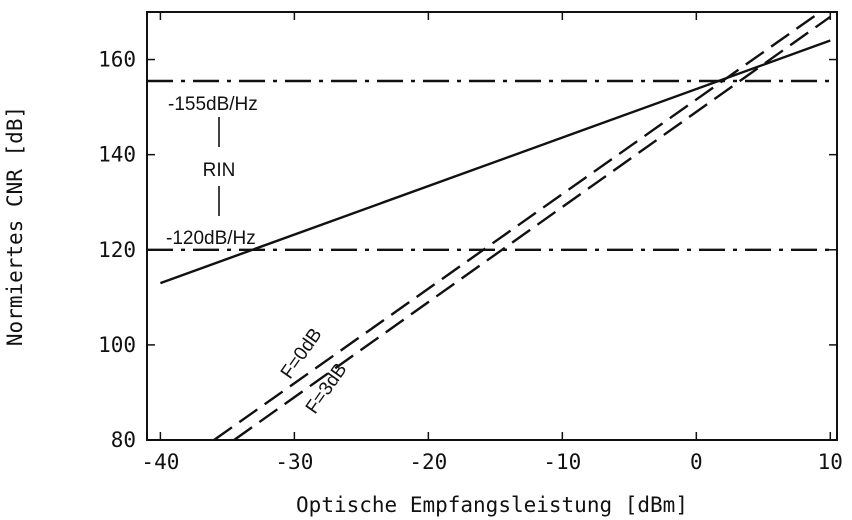 This screenshot has height=520, width=852. What do you see at coordinates (294, 462) in the screenshot?
I see `x-tick-label: -30` at bounding box center [294, 462].